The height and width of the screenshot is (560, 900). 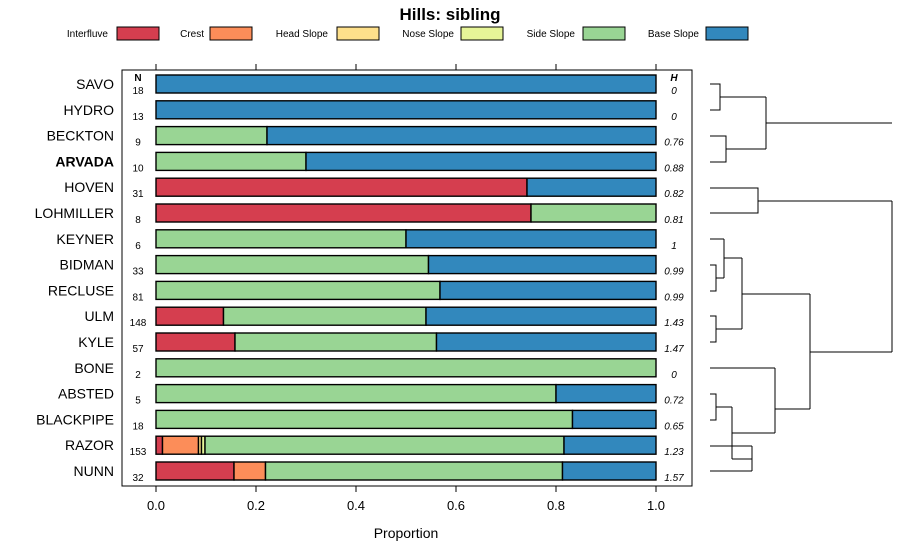 I want to click on x-tick-label: 1.0, so click(x=656, y=505).